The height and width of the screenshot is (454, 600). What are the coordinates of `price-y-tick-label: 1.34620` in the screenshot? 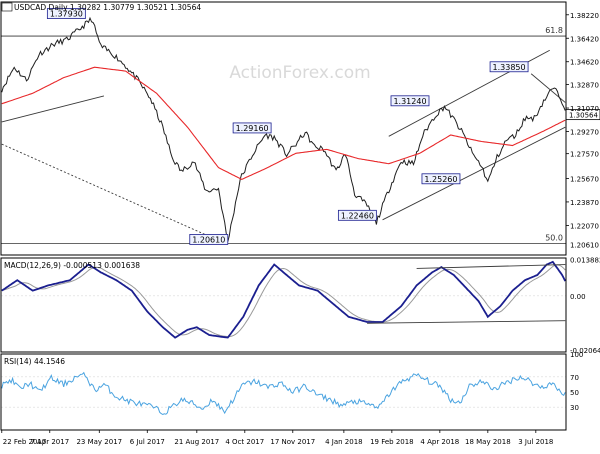 It's located at (584, 63).